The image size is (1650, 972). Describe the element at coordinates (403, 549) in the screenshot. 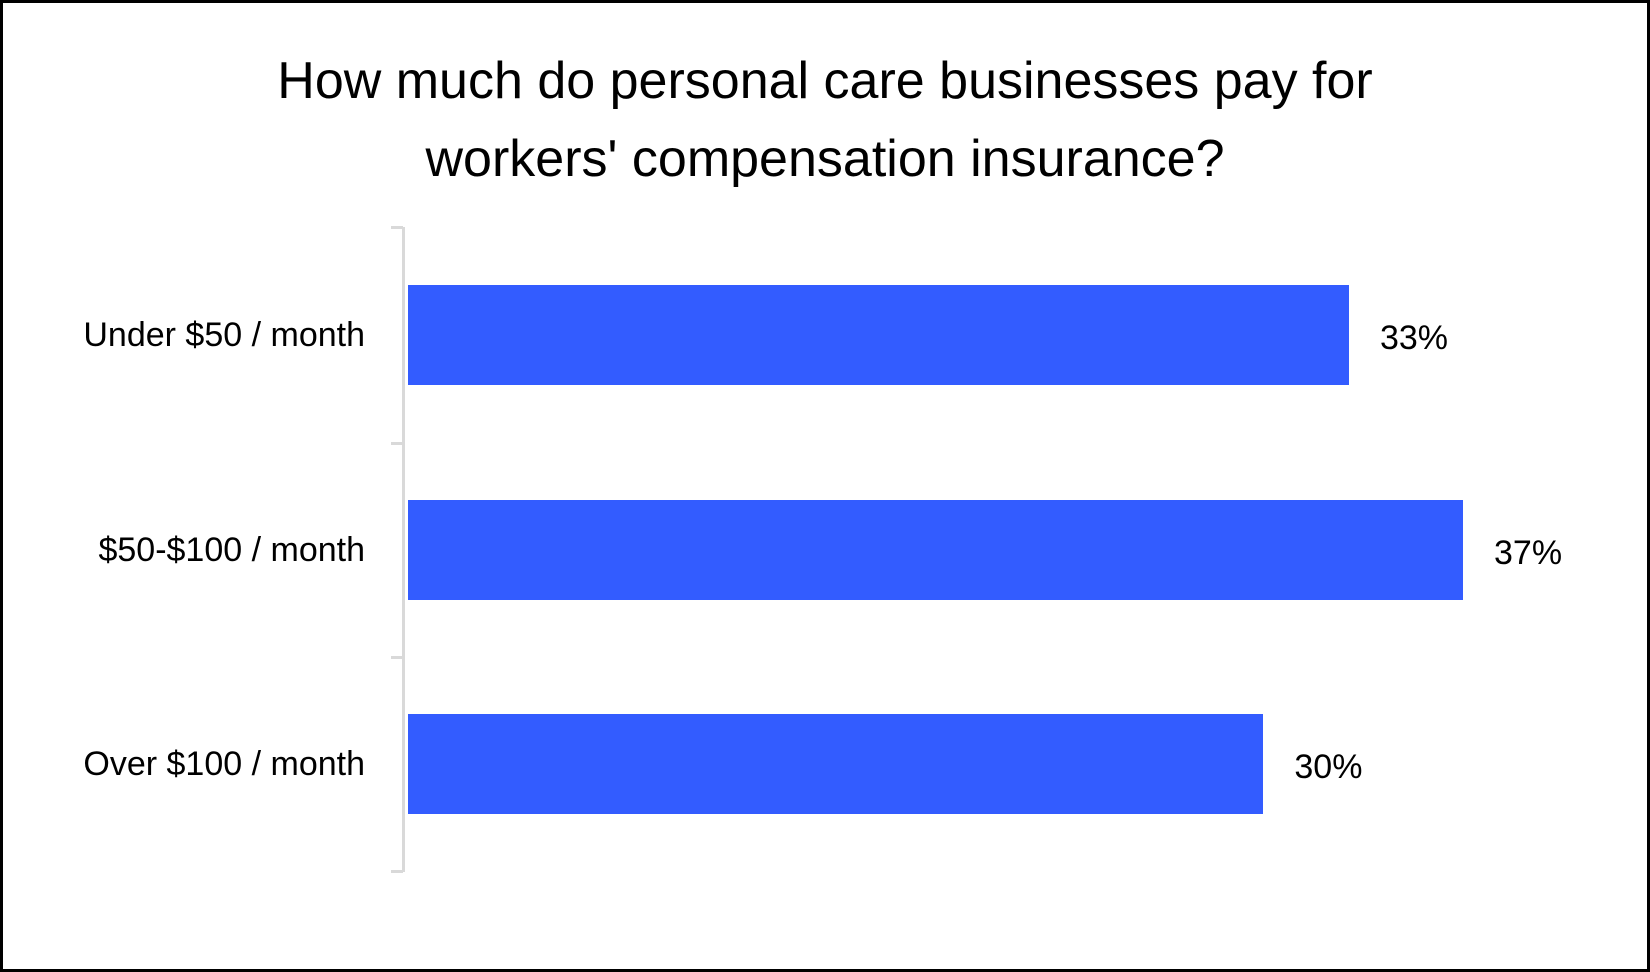

I see `y-axis-line` at that location.